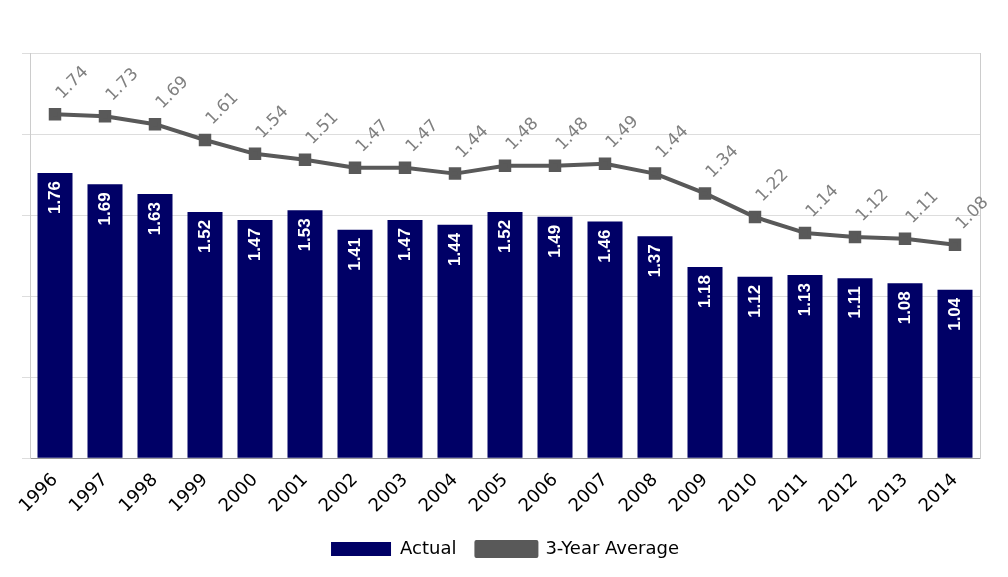 Image resolution: width=1008 pixels, height=577 pixels. What do you see at coordinates (804, 300) in the screenshot?
I see `data-label: 1.13` at bounding box center [804, 300].